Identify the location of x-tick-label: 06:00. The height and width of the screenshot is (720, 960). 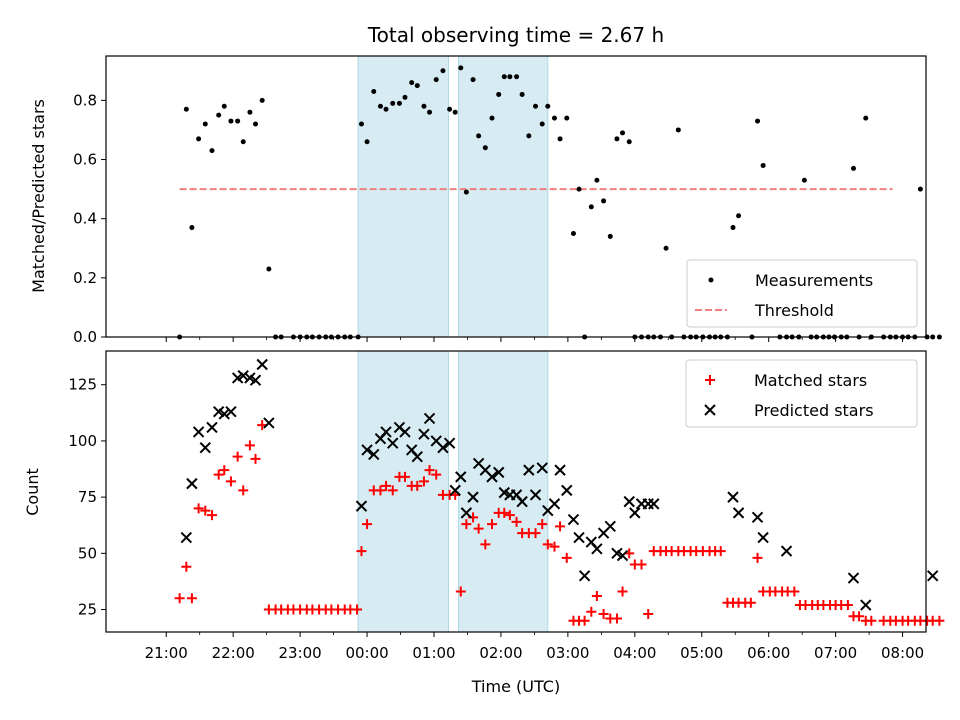
(768, 653).